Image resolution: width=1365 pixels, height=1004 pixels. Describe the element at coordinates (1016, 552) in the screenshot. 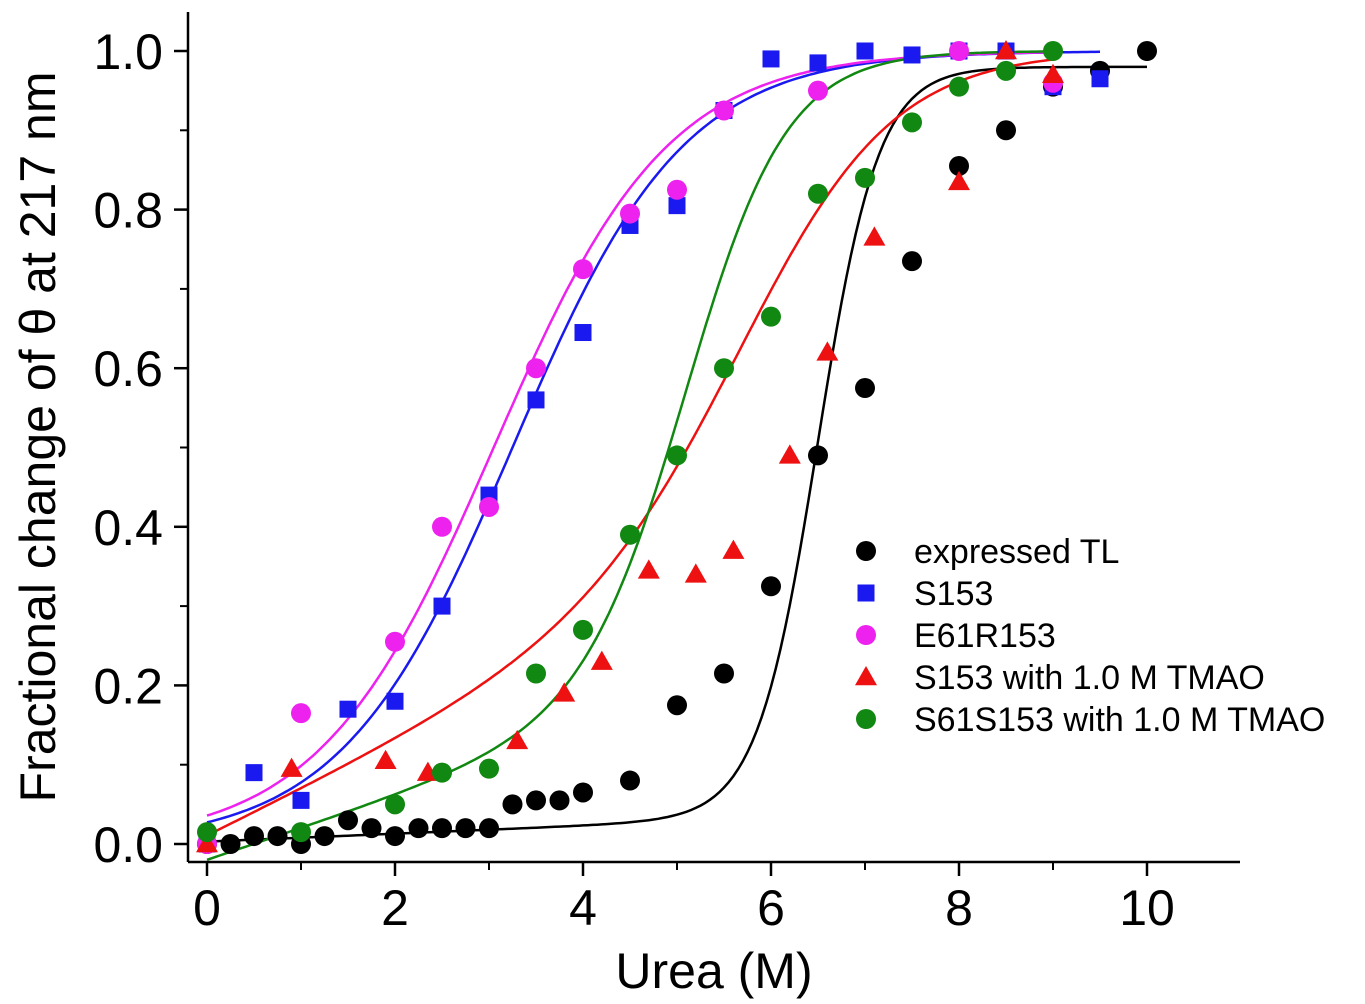

I see `legend-label: expressed TL` at that location.